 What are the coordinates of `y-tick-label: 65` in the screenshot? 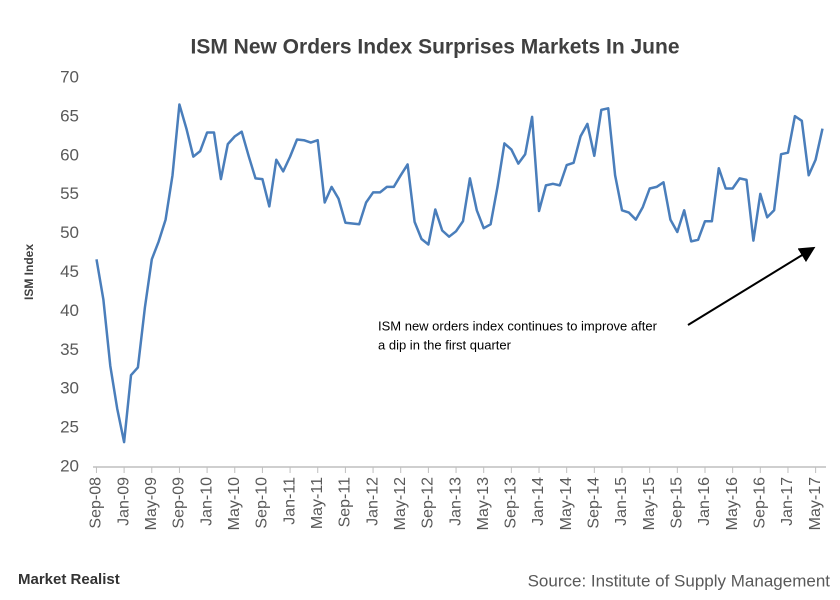 It's located at (69, 115).